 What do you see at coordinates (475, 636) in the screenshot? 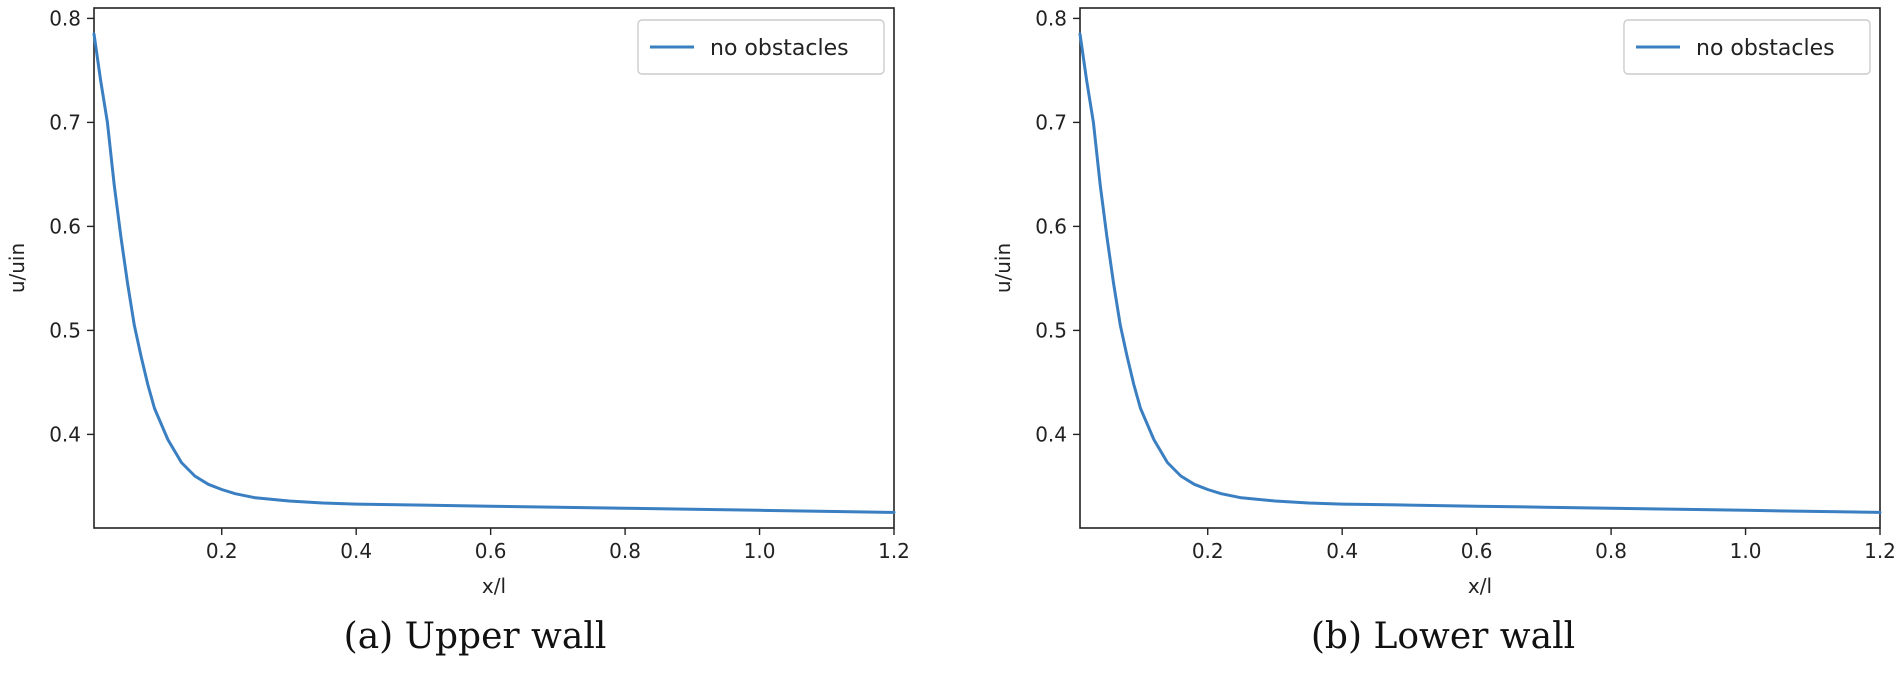
I see `caption-upper-wall: (a) Upper wall` at bounding box center [475, 636].